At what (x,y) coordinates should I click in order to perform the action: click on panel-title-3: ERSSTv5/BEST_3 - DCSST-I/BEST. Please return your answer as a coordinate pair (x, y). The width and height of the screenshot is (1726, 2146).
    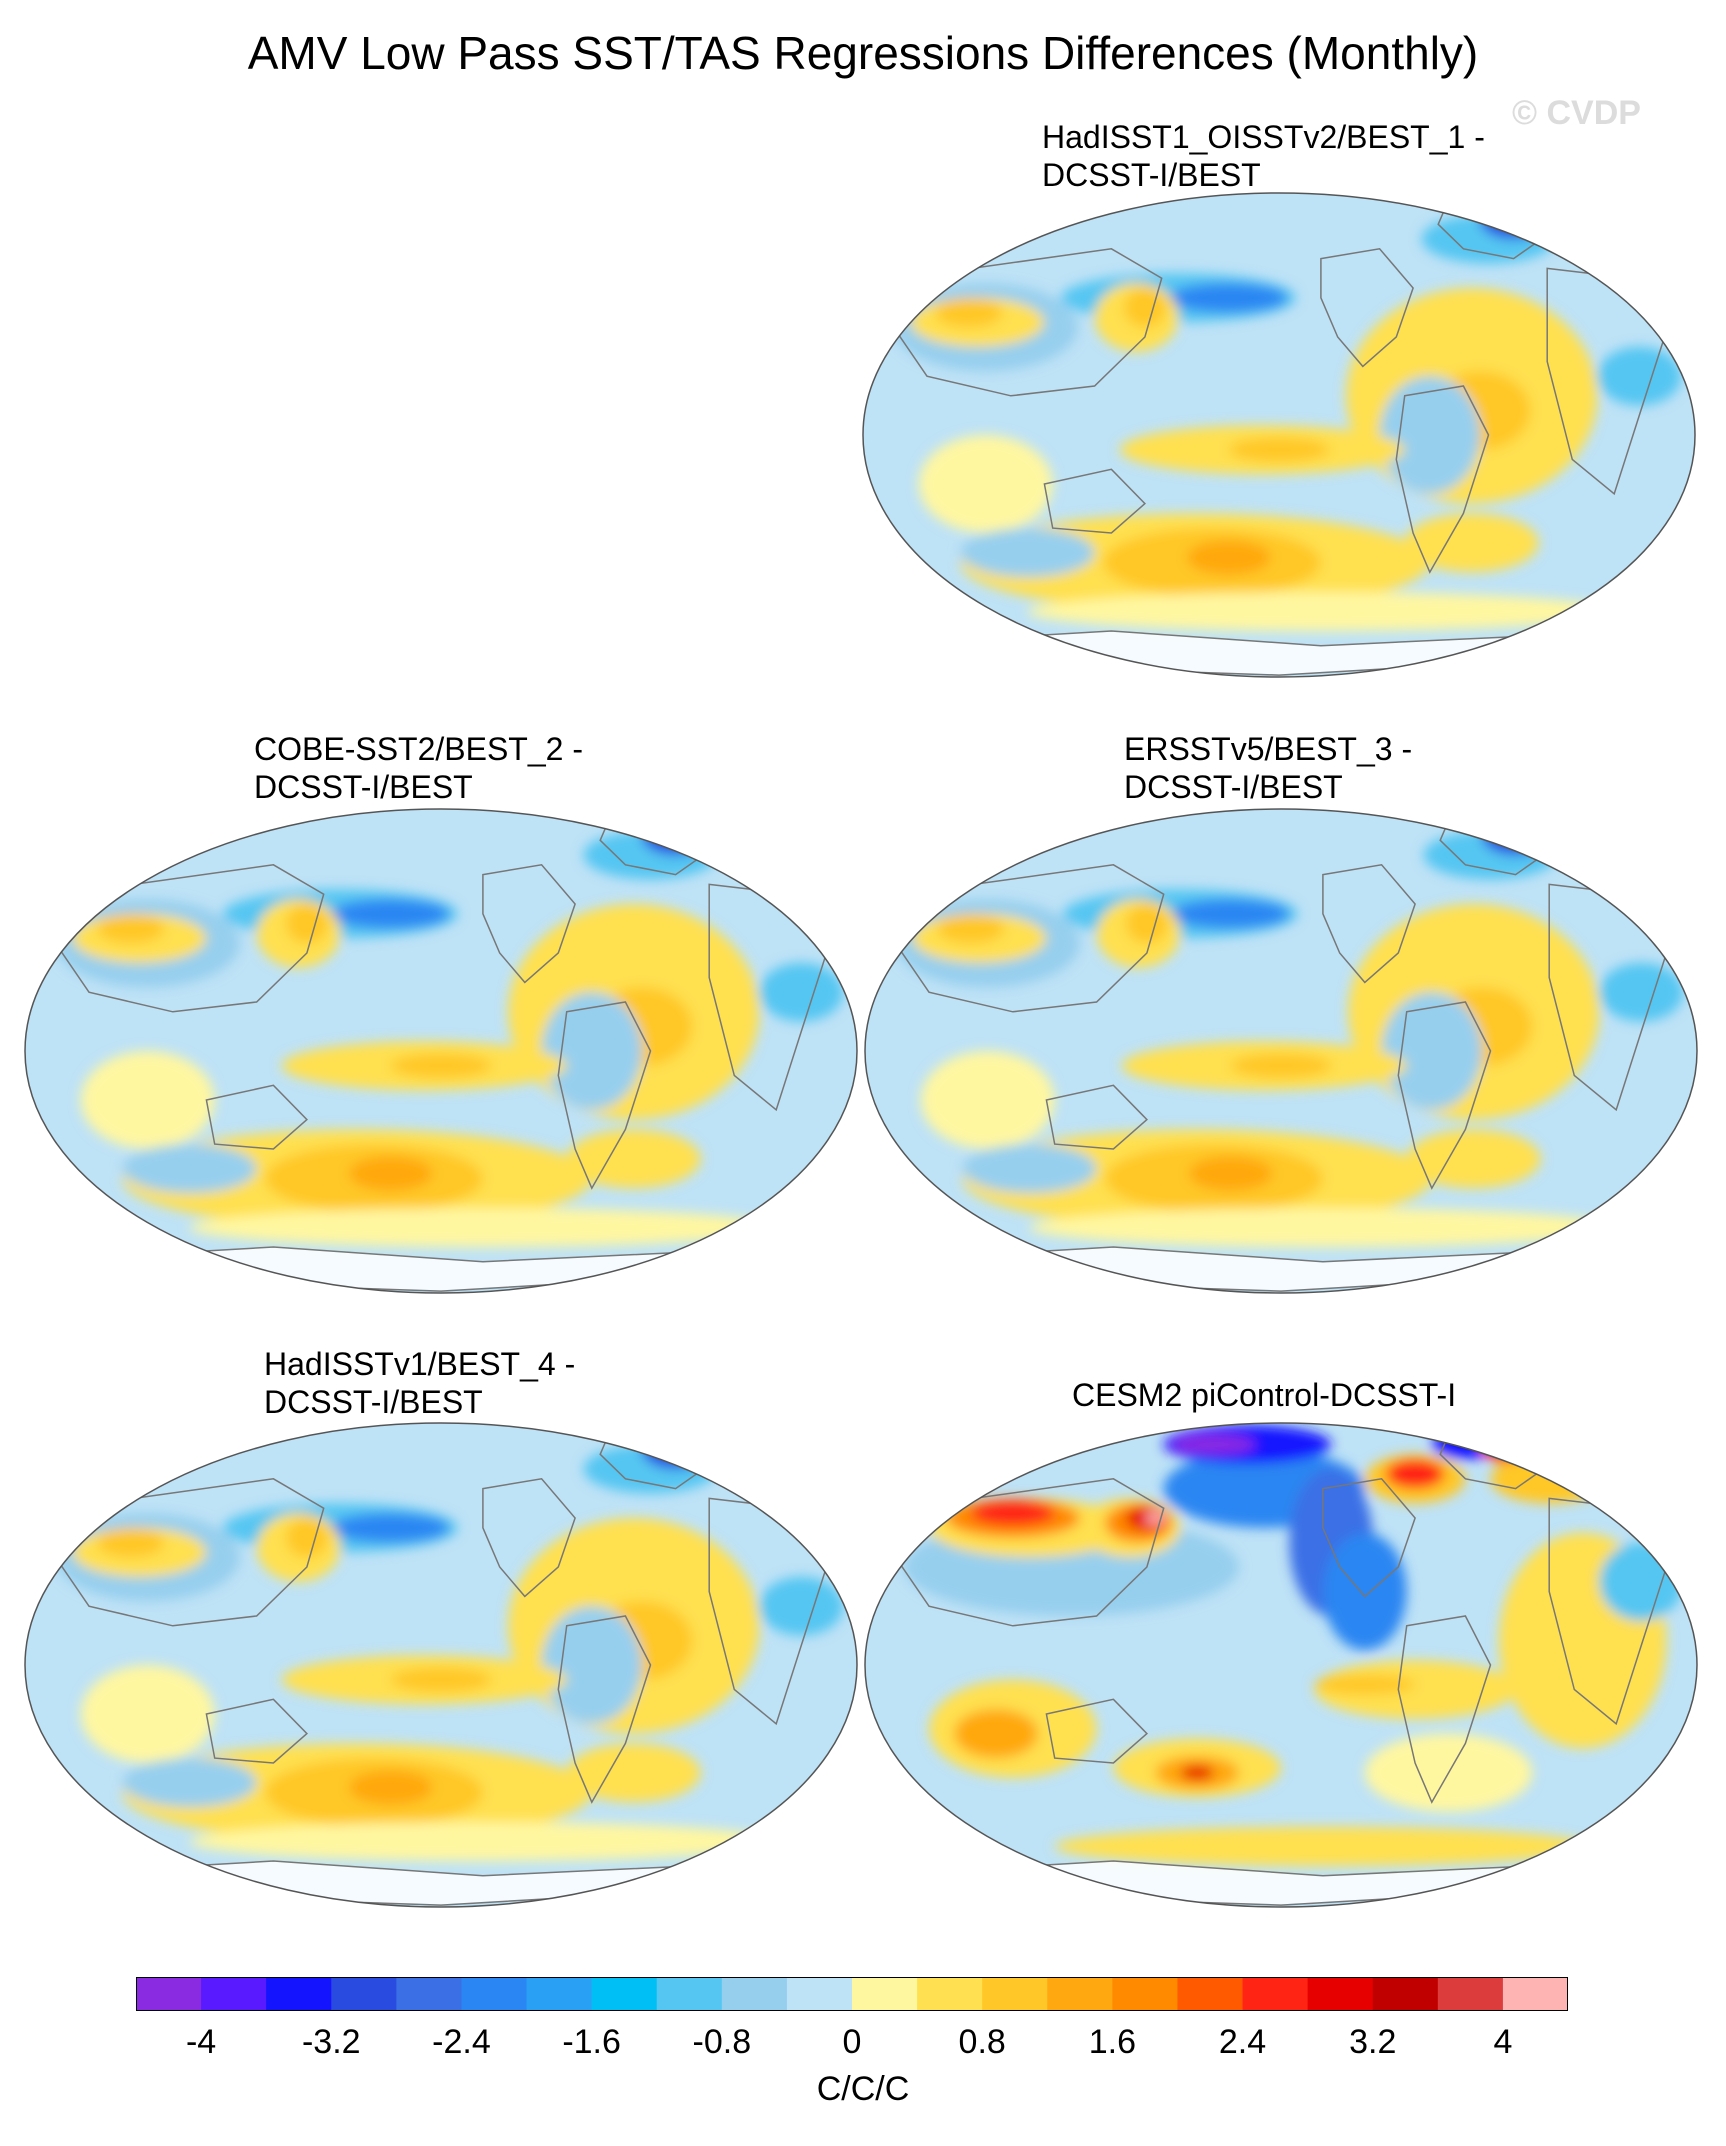
    Looking at the image, I should click on (1268, 768).